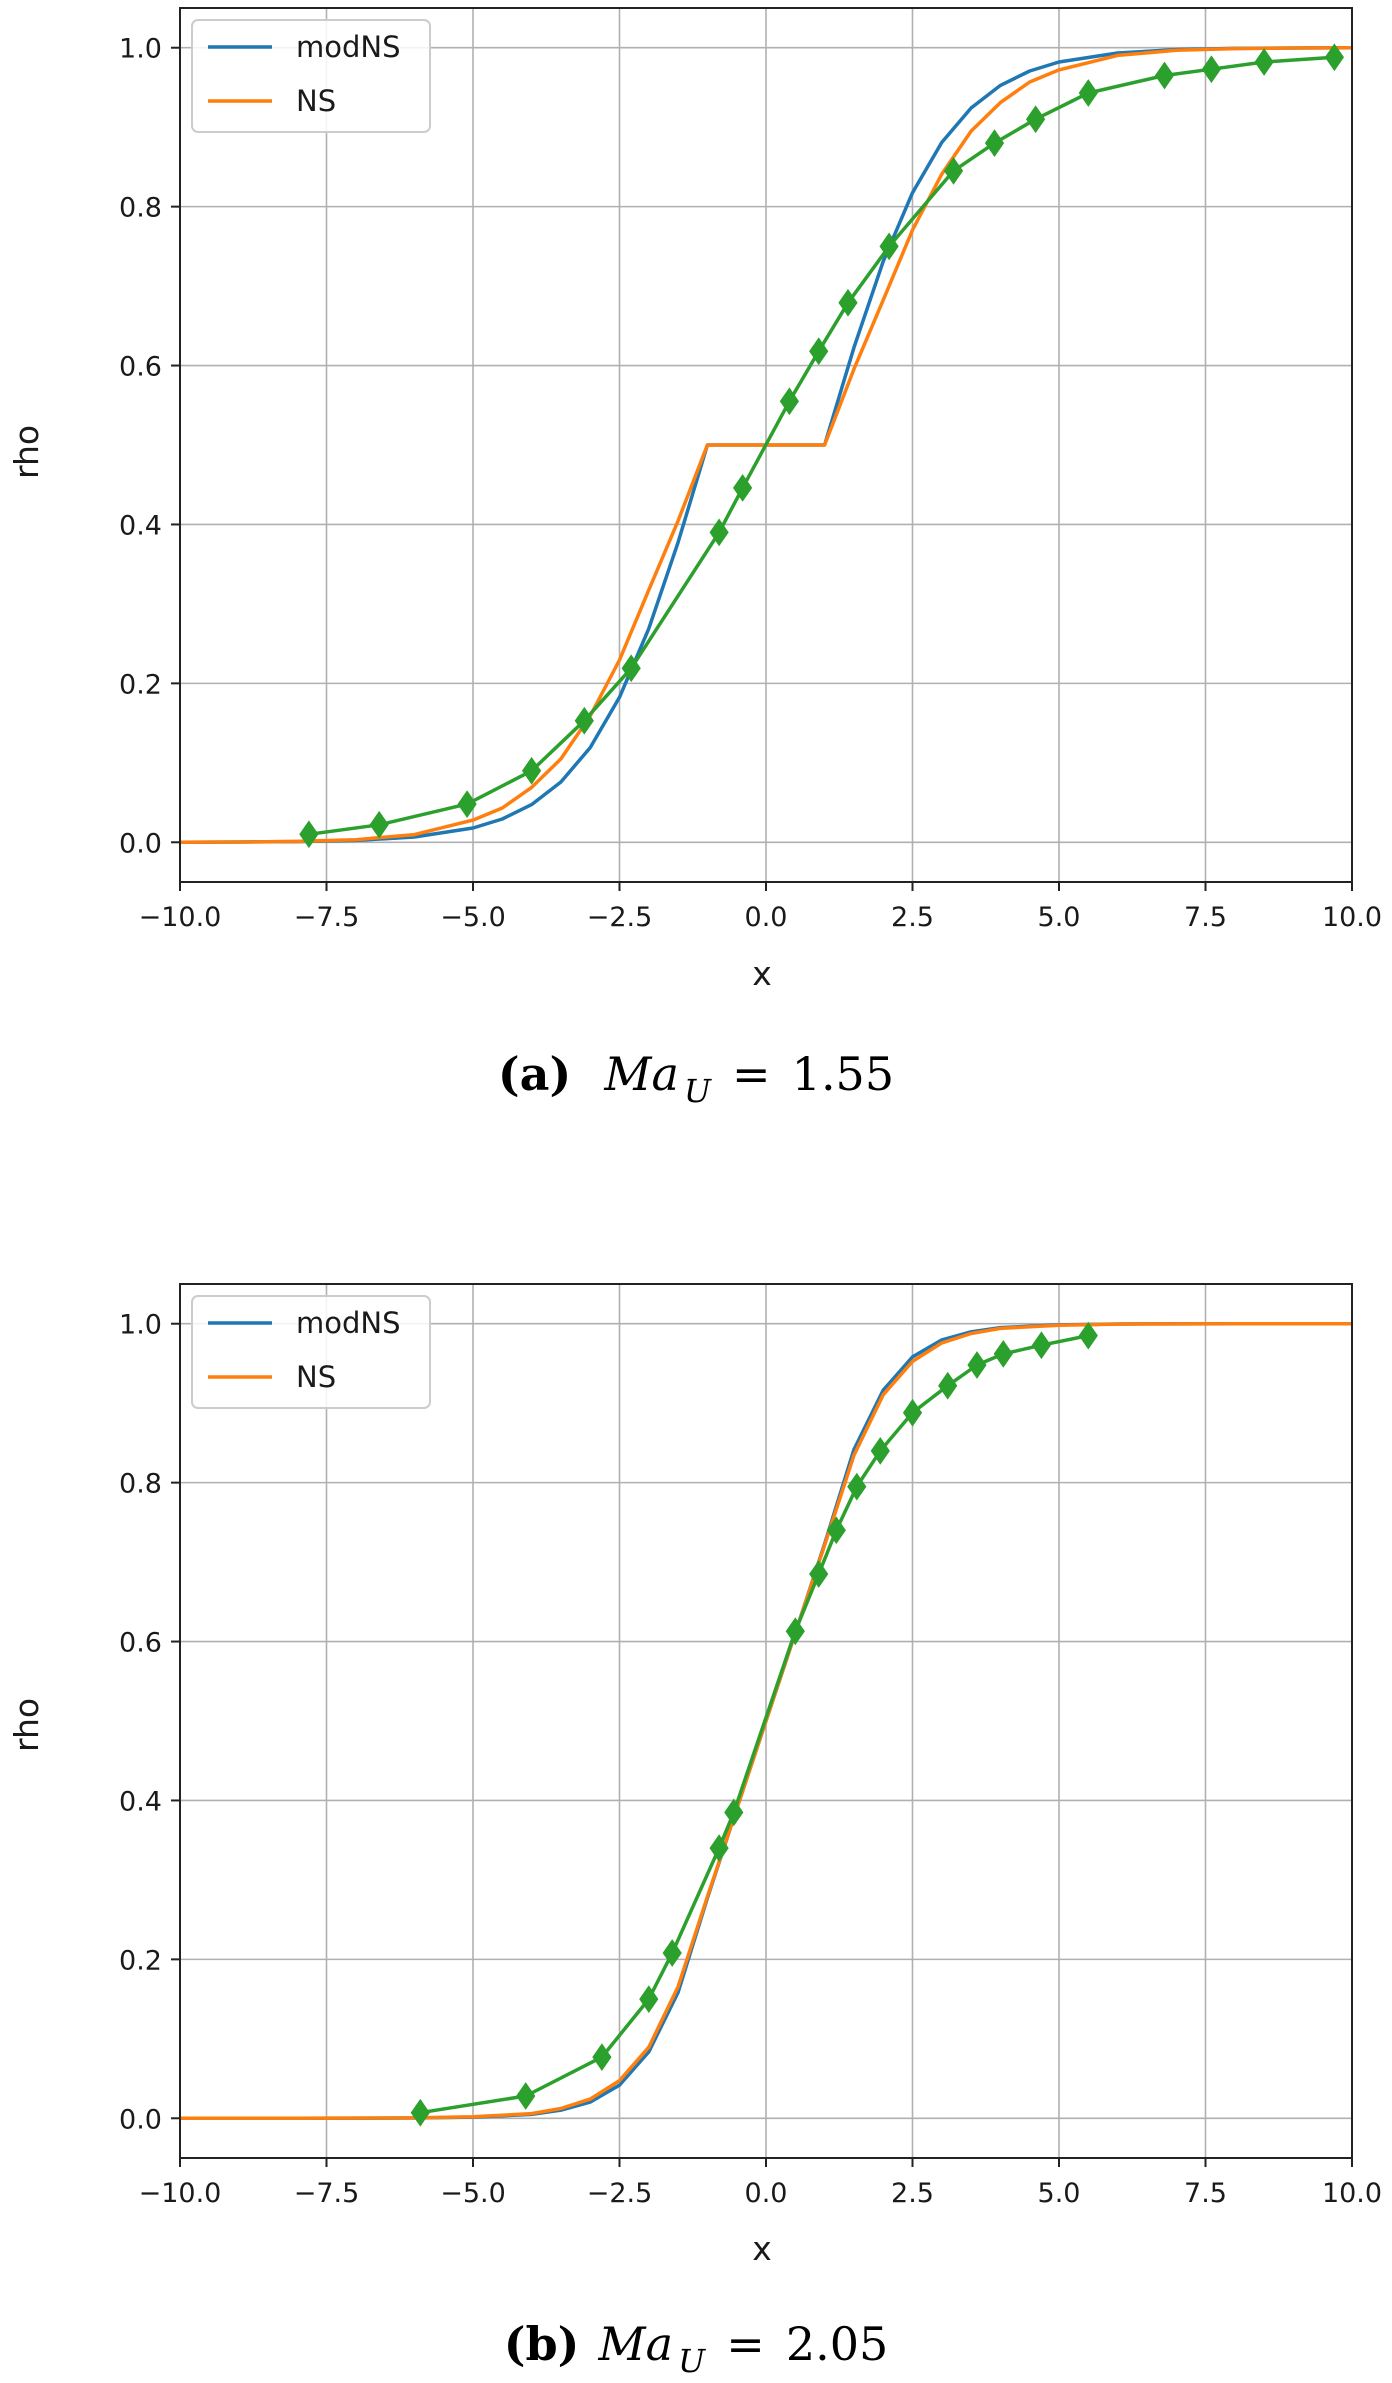 The image size is (1392, 2383). I want to click on y-axis-label-b: rho, so click(26, 1725).